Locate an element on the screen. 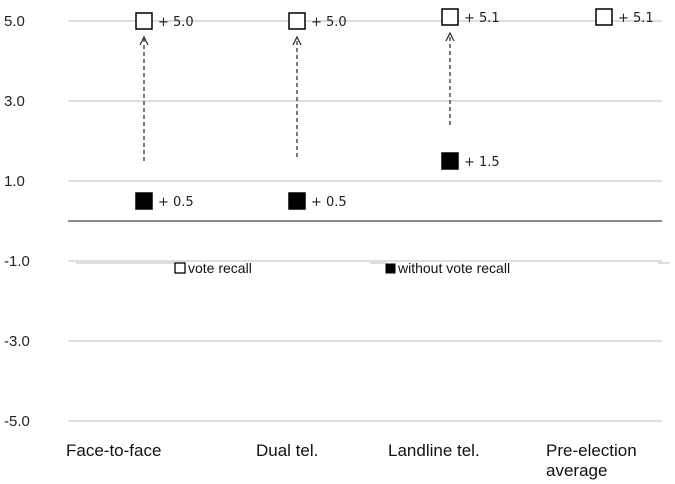 The height and width of the screenshot is (484, 675). y-tick-label: -5.0 is located at coordinates (17, 421).